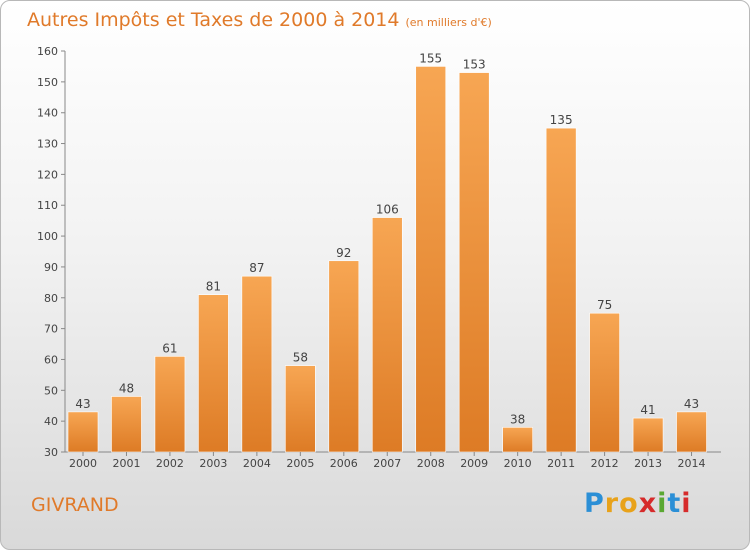 The height and width of the screenshot is (550, 750). What do you see at coordinates (561, 463) in the screenshot?
I see `x-tick-label: 2011` at bounding box center [561, 463].